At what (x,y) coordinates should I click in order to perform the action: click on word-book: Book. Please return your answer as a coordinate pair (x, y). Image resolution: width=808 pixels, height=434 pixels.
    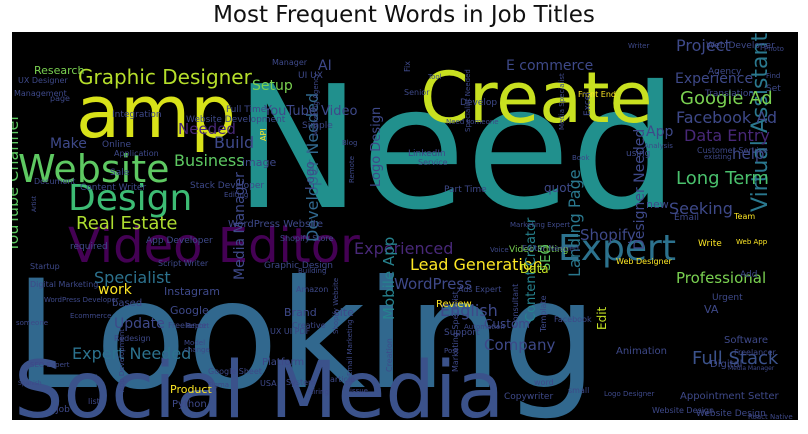
    Looking at the image, I should click on (581, 158).